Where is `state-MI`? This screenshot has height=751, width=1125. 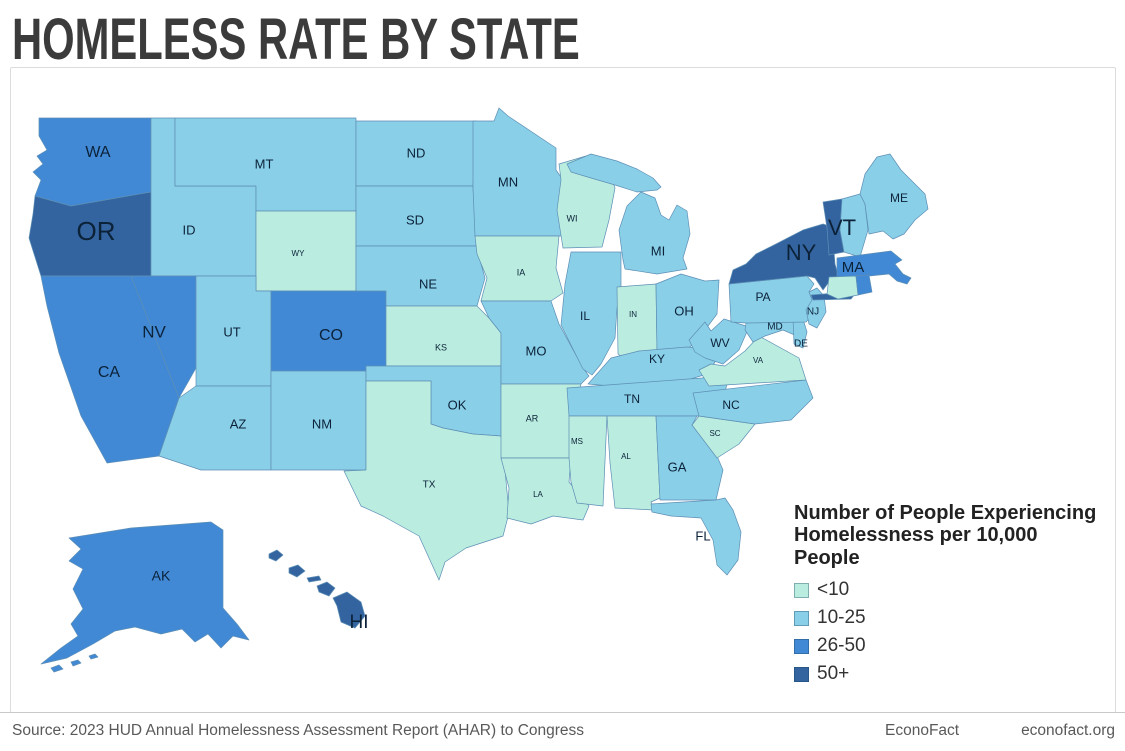
state-MI is located at coordinates (628, 214).